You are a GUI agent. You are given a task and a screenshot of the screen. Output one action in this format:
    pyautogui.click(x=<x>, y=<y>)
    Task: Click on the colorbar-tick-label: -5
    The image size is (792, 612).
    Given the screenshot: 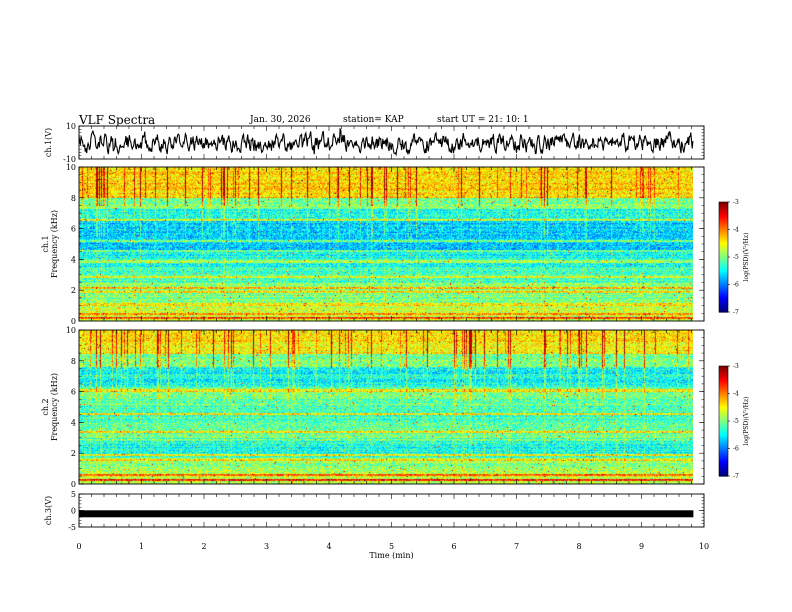 What is the action you would take?
    pyautogui.click(x=736, y=421)
    